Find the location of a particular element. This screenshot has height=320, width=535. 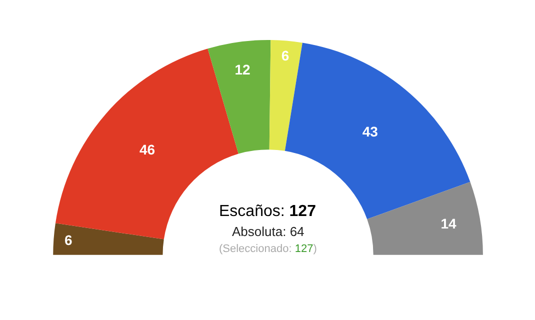

data-label: 43 is located at coordinates (370, 132).